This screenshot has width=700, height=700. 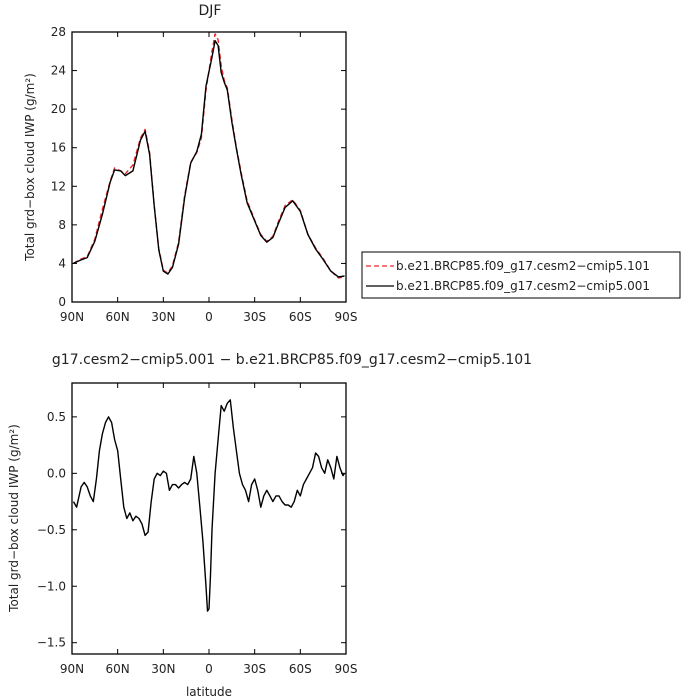 I want to click on legend-label-001: b.e21.BRCP85.f09_g17.cesm2−cmip5.001, so click(x=523, y=286).